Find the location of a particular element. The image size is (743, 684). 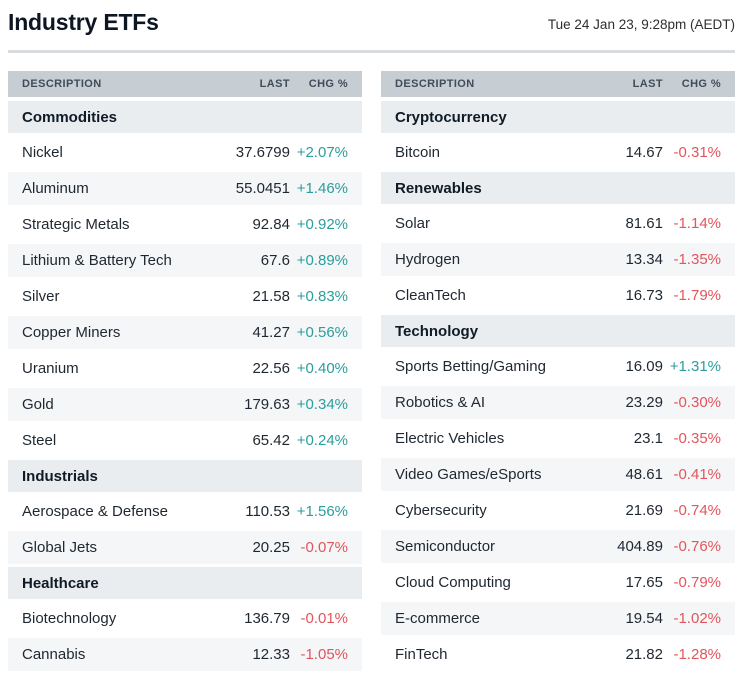

etf-change-percent: -0.79% is located at coordinates (697, 582).